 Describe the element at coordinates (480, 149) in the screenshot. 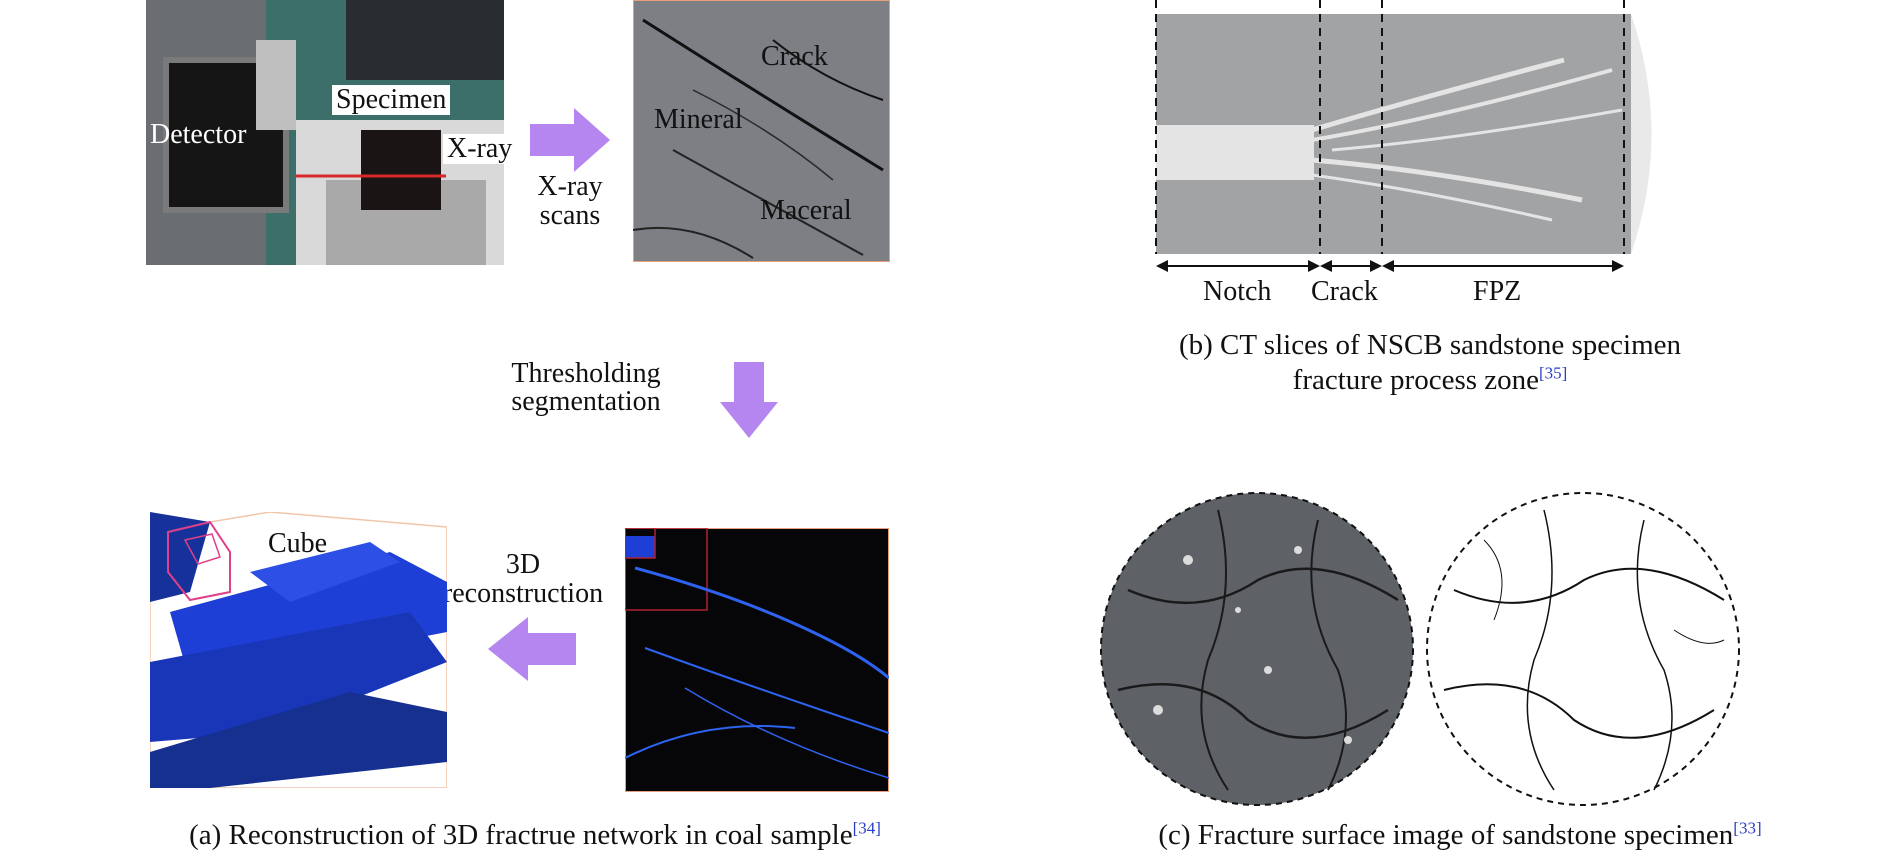

I see `label-xray-photo: X-ray` at that location.